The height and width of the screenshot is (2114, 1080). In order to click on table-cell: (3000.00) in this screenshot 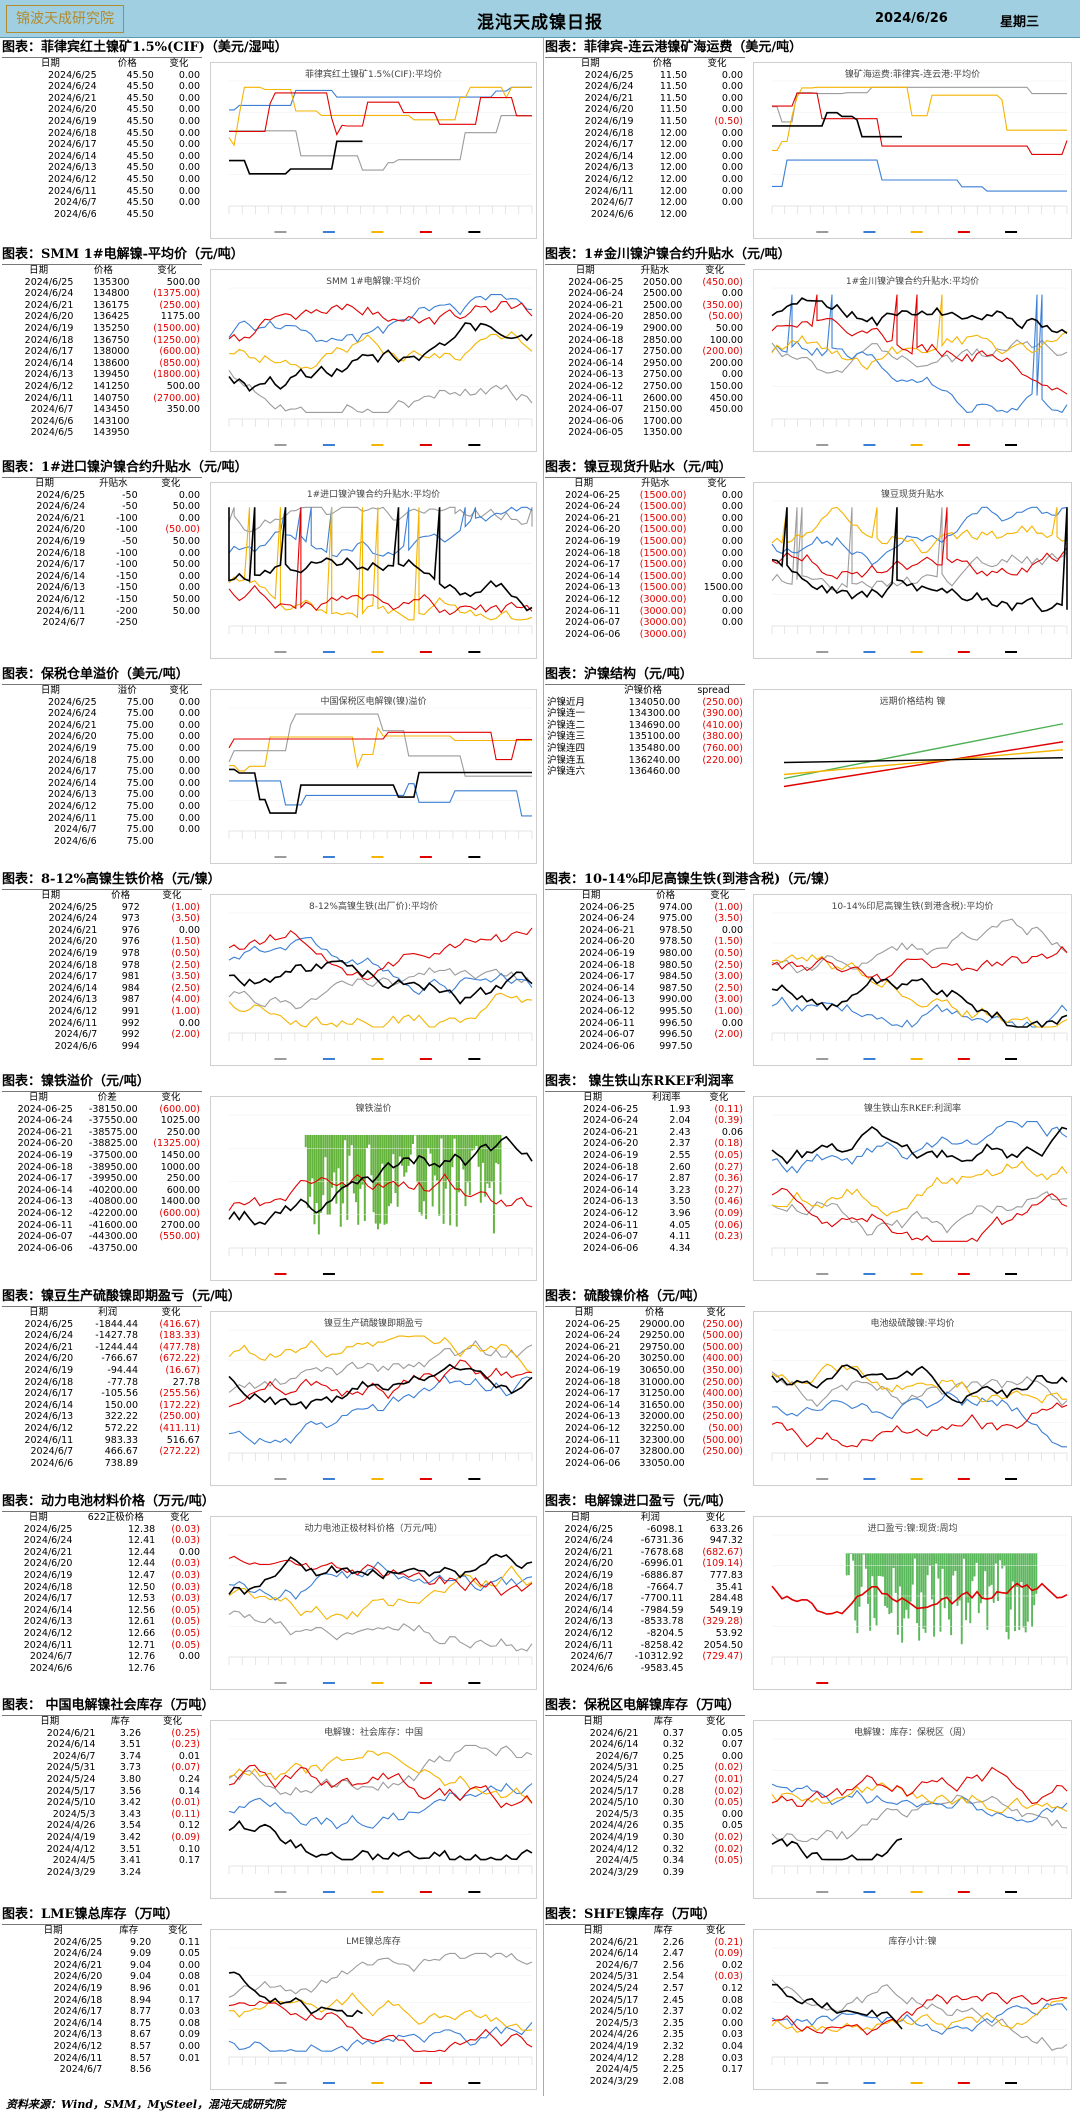, I will do `click(663, 611)`.